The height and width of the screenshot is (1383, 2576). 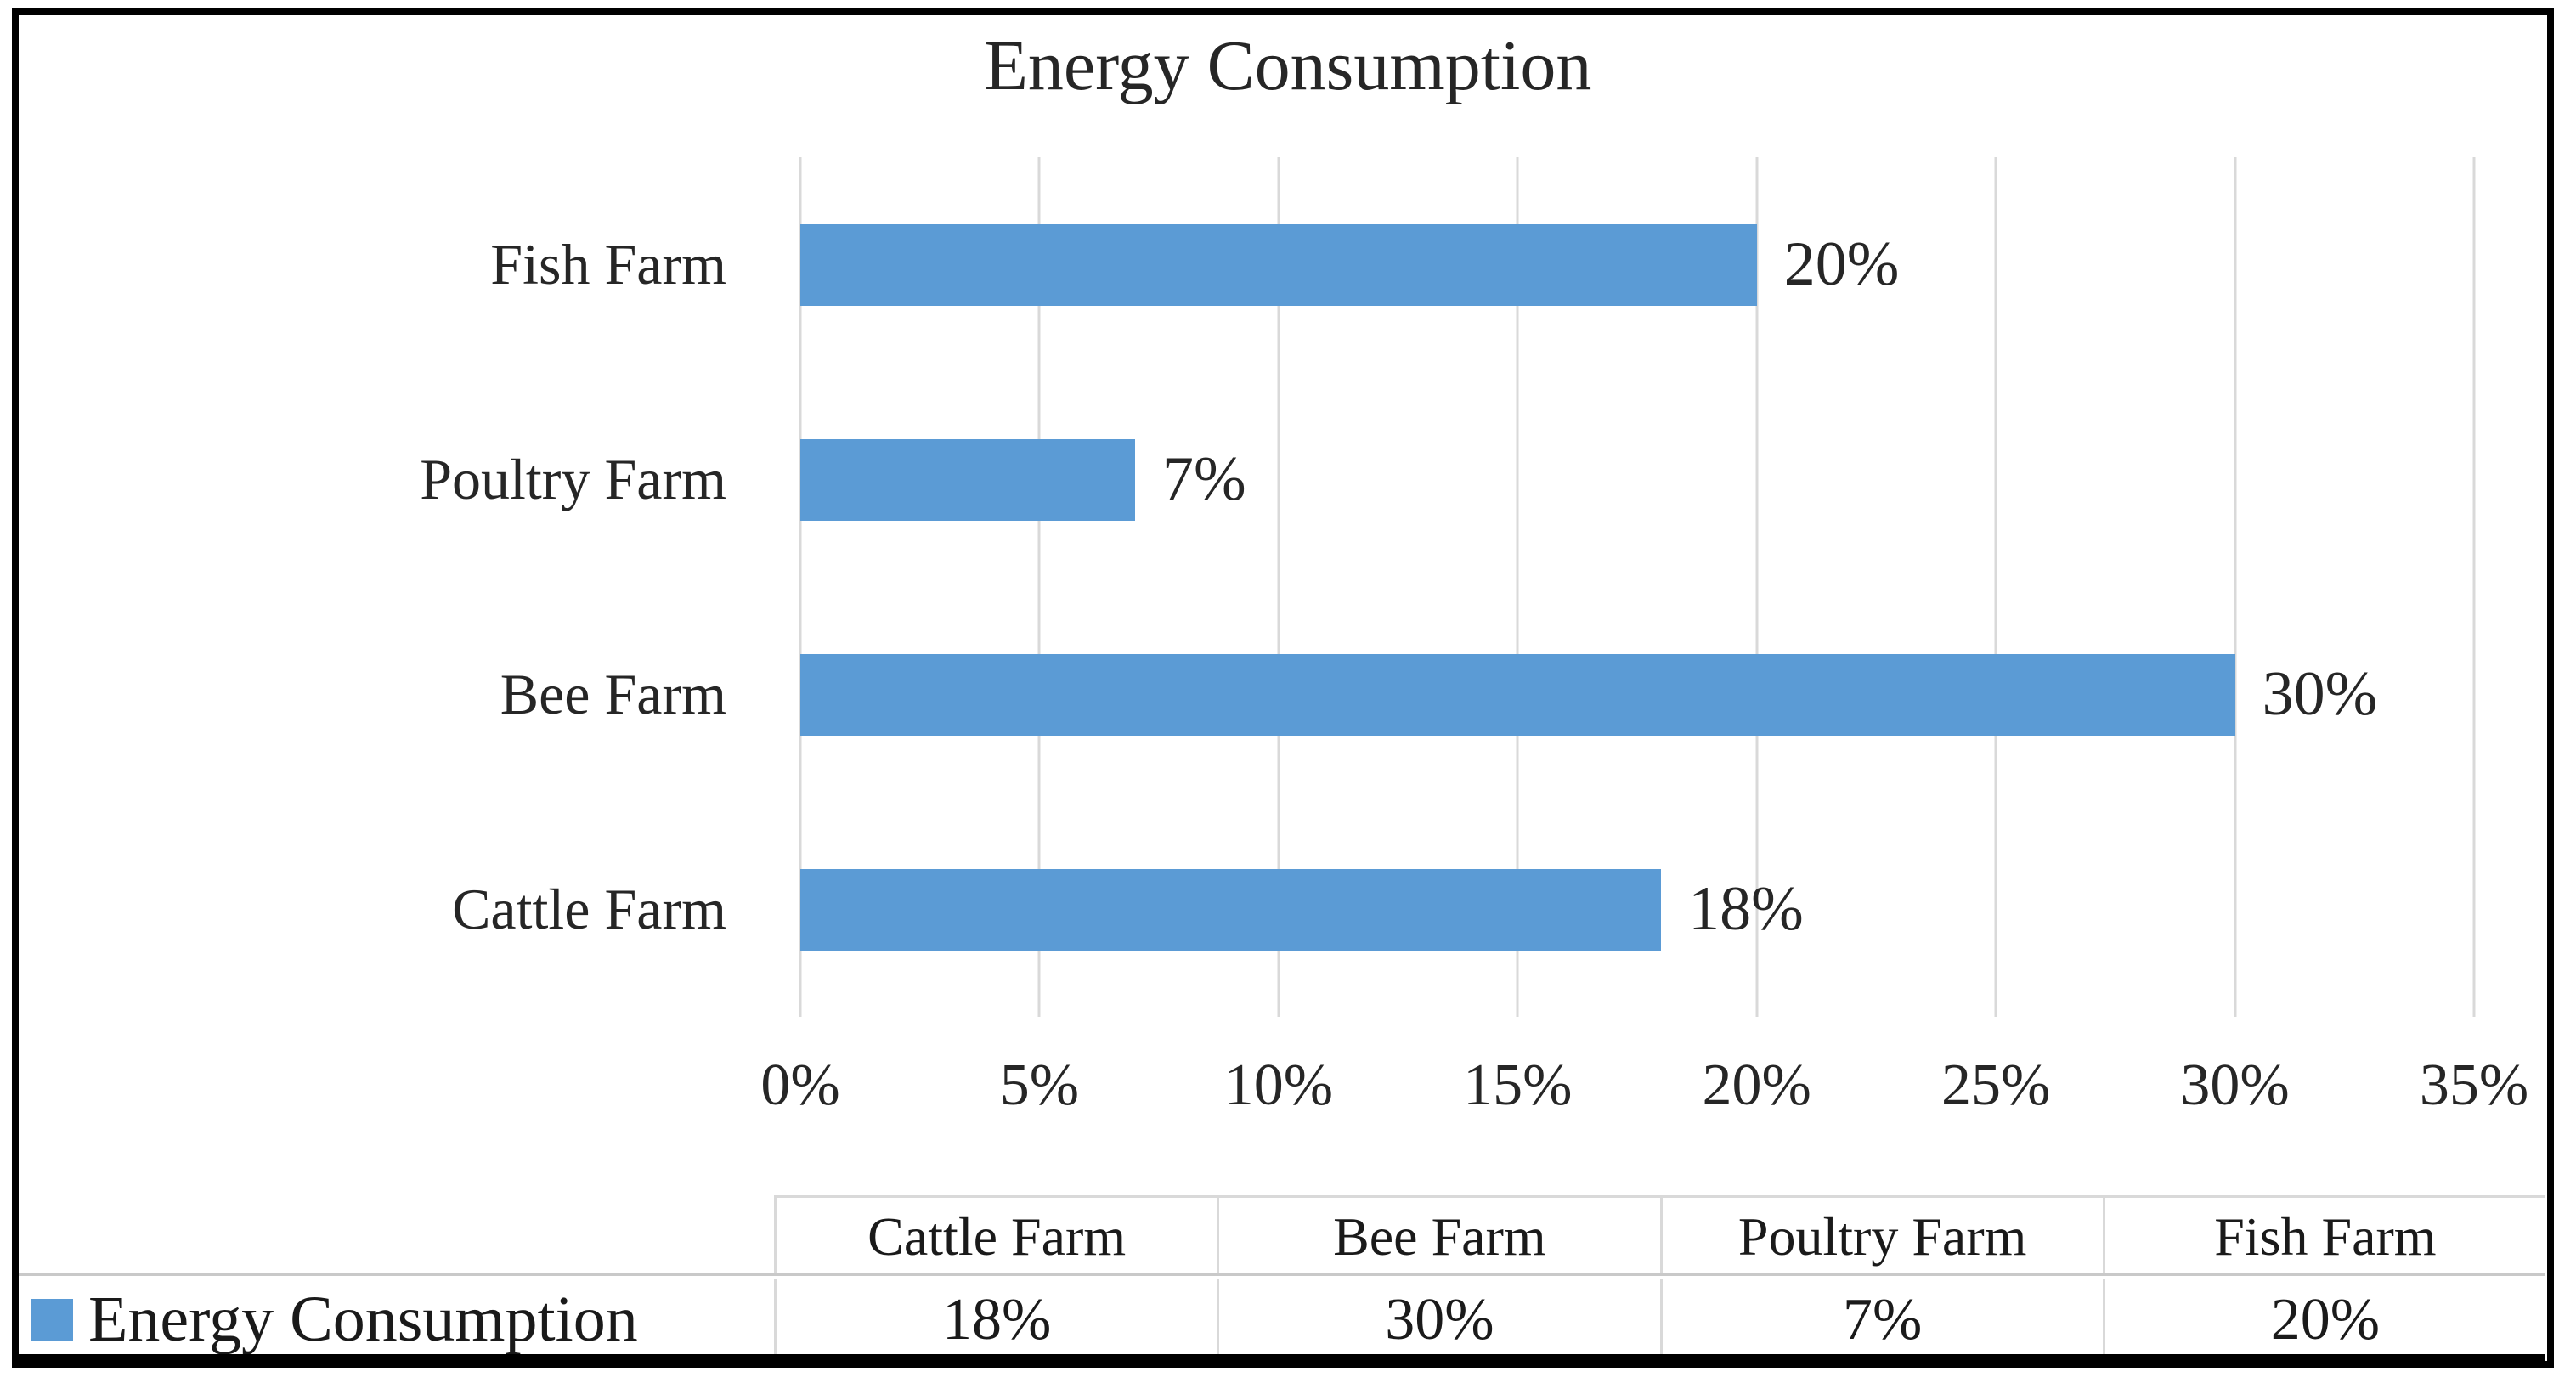 What do you see at coordinates (800, 1085) in the screenshot?
I see `axis-tick-0pct: 0%` at bounding box center [800, 1085].